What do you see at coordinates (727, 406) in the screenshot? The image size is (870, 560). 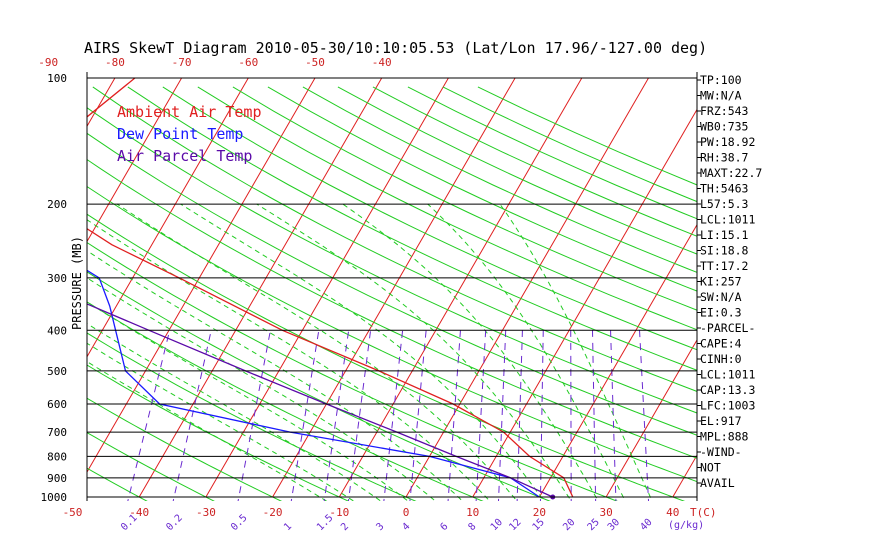 I see `stability-index-label: LFC:1003` at bounding box center [727, 406].